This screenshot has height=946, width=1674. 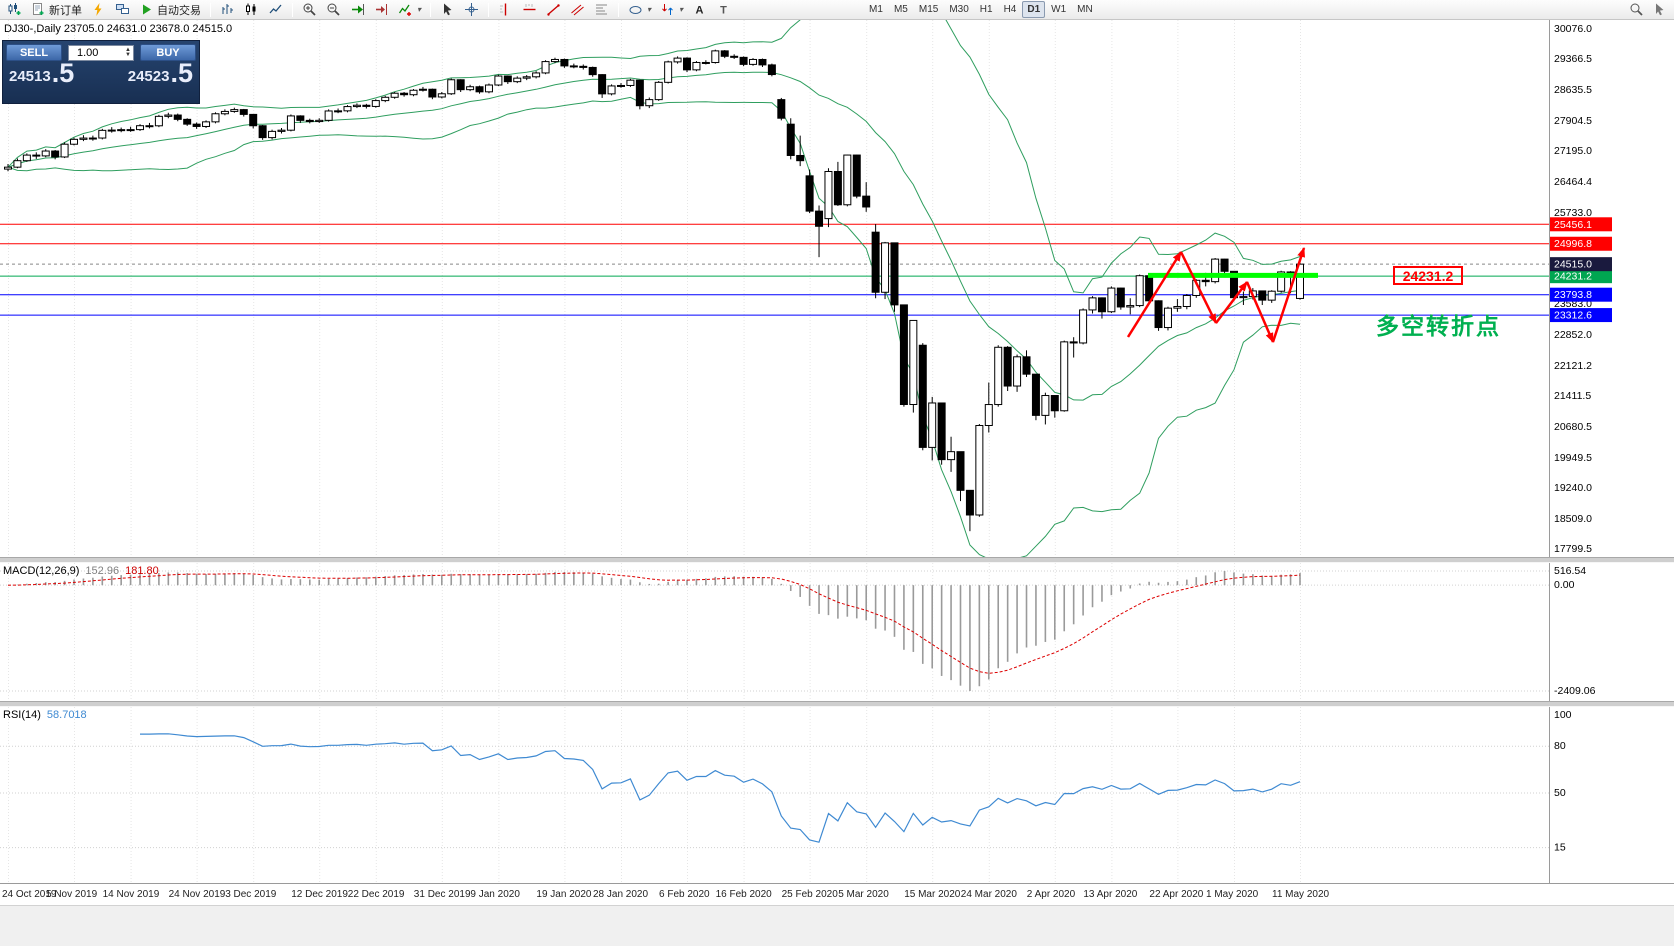 I want to click on timeframe-m30-button: M30, so click(x=958, y=9).